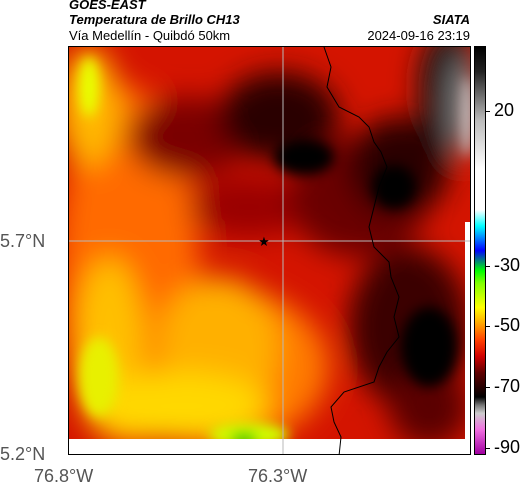 The height and width of the screenshot is (491, 526). Describe the element at coordinates (507, 386) in the screenshot. I see `colorbar-tick-minus70: -70` at that location.